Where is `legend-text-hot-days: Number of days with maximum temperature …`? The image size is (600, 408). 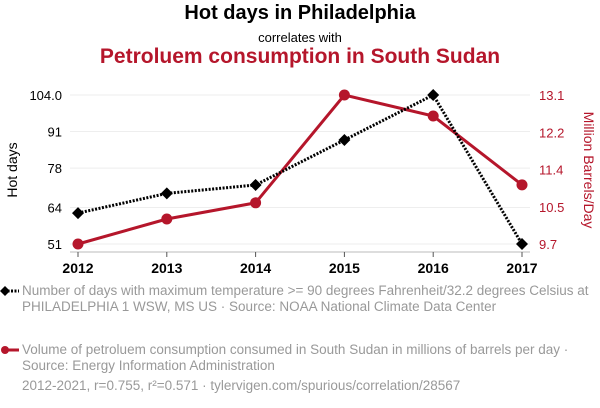
legend-text-hot-days: Number of days with maximum temperature … is located at coordinates (305, 298).